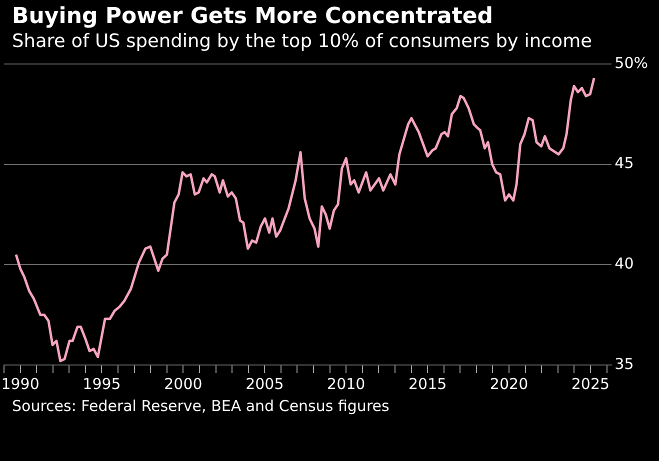  I want to click on y-tick-label: 40, so click(624, 263).